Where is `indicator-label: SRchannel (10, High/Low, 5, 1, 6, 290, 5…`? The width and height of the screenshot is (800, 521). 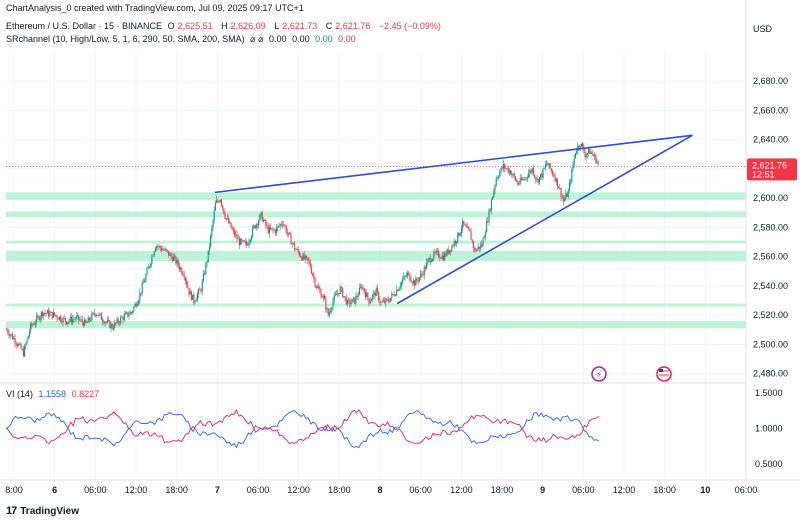
indicator-label: SRchannel (10, High/Low, 5, 1, 6, 290, 5… is located at coordinates (125, 39).